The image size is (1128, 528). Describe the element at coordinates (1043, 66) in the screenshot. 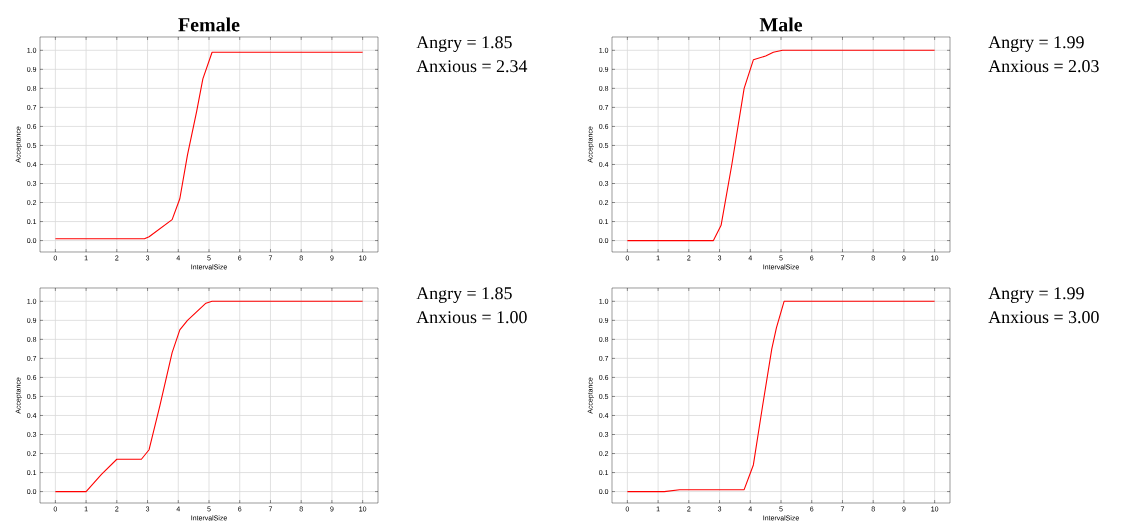

I see `text: Anxious = 2.03` at that location.